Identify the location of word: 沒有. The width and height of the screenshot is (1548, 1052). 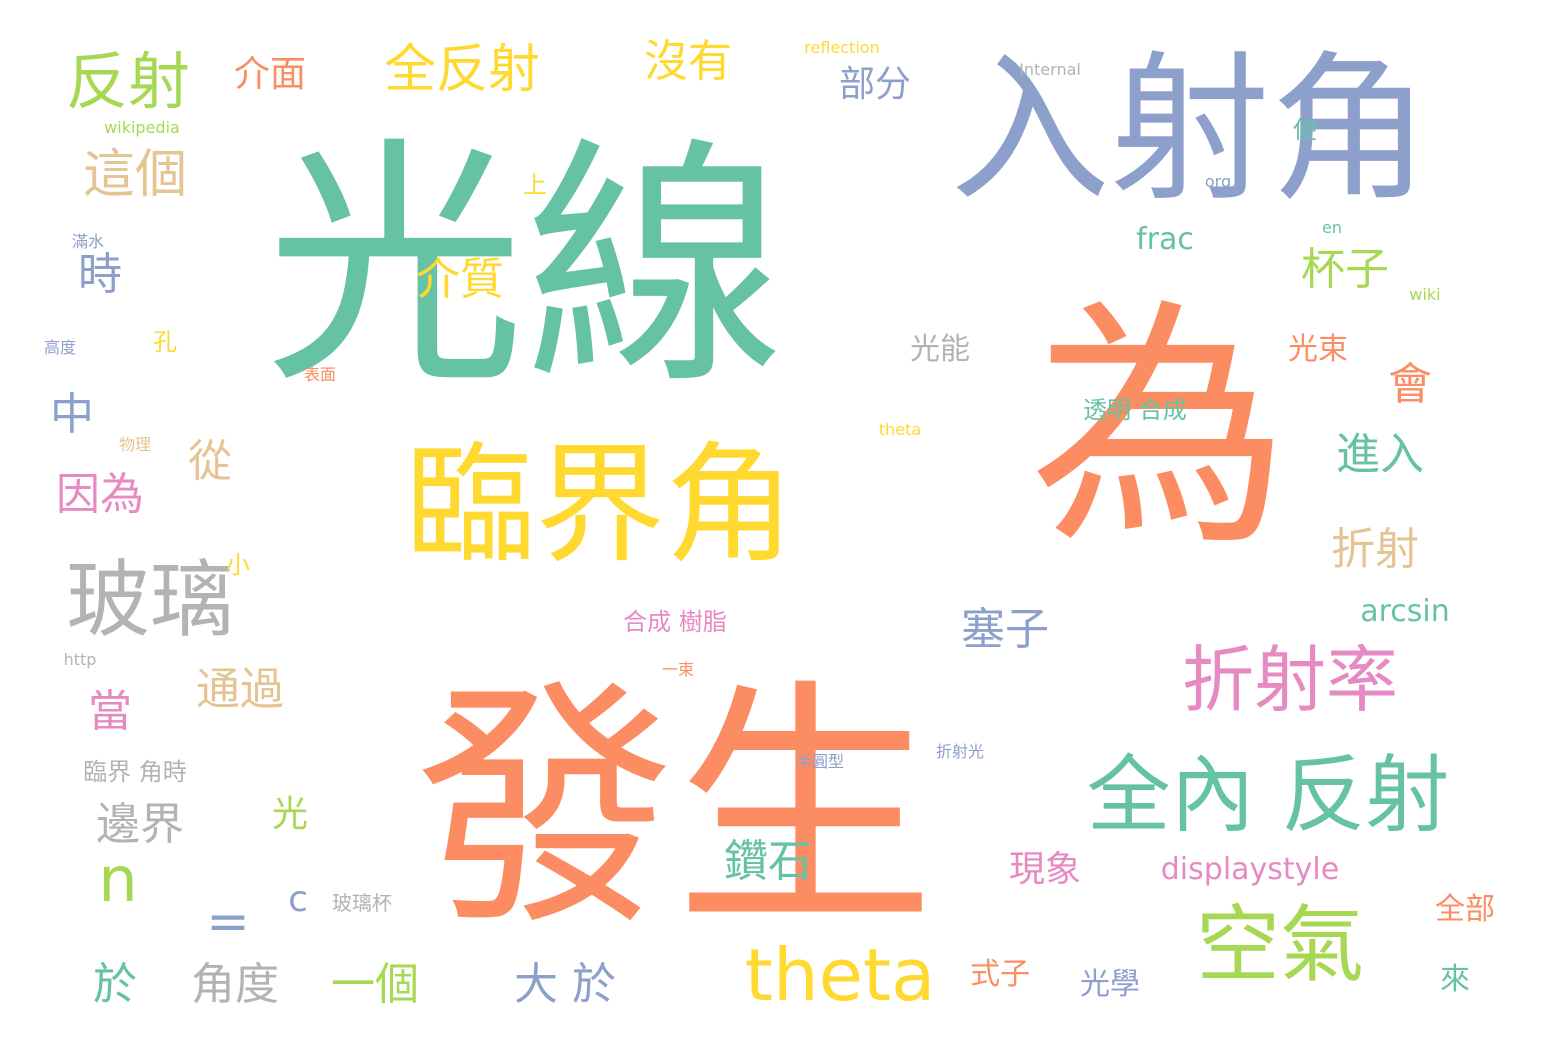
(688, 61).